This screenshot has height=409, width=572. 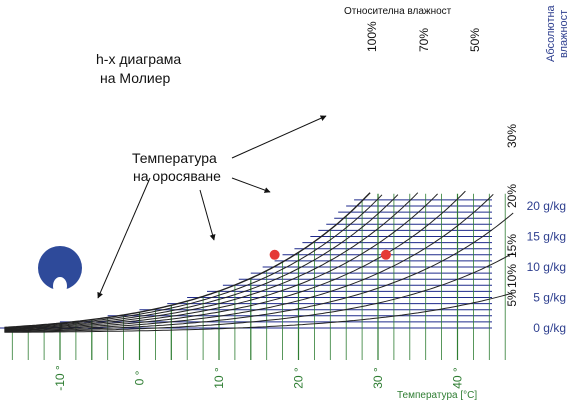 I want to click on data-points, so click(x=330, y=254).